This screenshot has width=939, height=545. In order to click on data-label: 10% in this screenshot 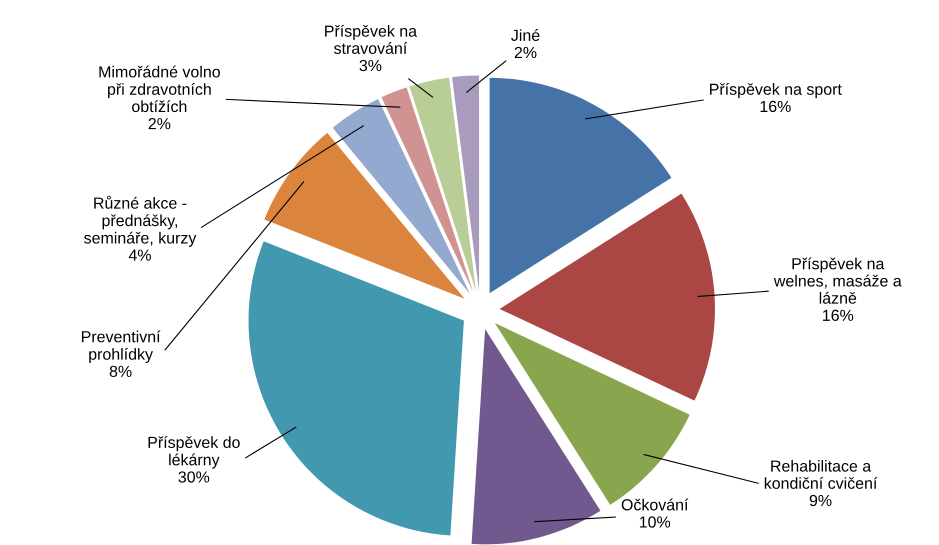, I will do `click(655, 522)`.